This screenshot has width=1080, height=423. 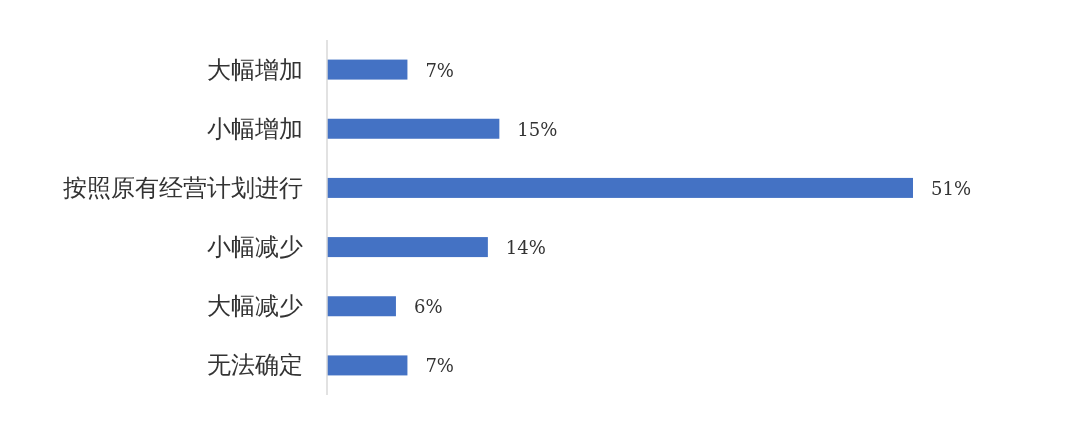 What do you see at coordinates (537, 129) in the screenshot?
I see `data-label: 15%` at bounding box center [537, 129].